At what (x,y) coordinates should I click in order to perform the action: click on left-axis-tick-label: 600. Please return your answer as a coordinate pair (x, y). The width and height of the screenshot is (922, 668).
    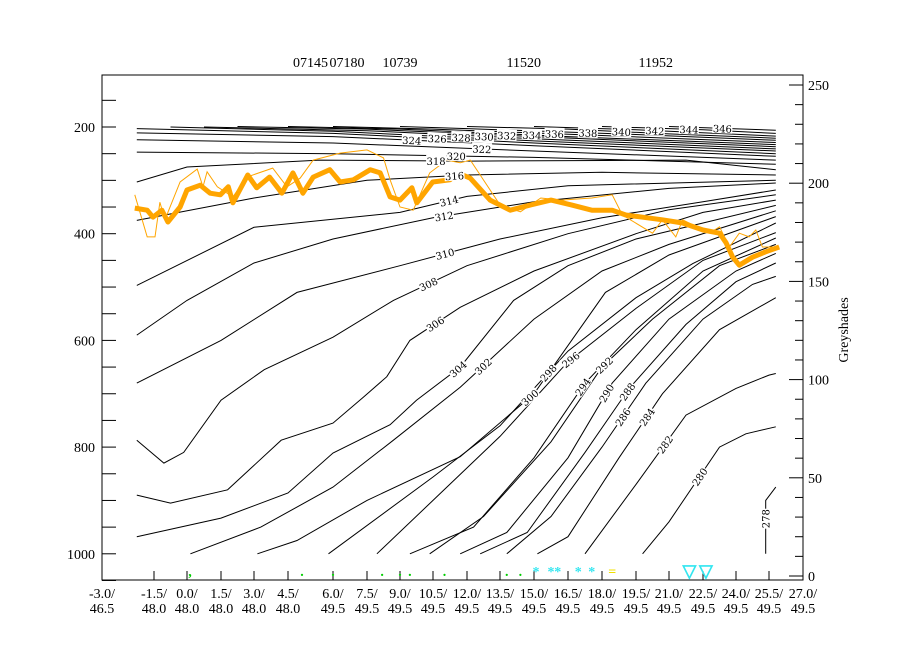
    Looking at the image, I should click on (84, 341).